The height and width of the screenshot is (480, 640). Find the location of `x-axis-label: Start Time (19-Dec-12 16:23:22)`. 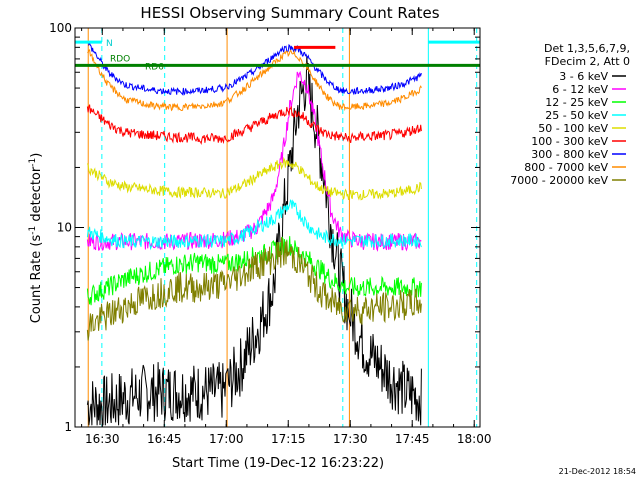

x-axis-label: Start Time (19-Dec-12 16:23:22) is located at coordinates (278, 463).